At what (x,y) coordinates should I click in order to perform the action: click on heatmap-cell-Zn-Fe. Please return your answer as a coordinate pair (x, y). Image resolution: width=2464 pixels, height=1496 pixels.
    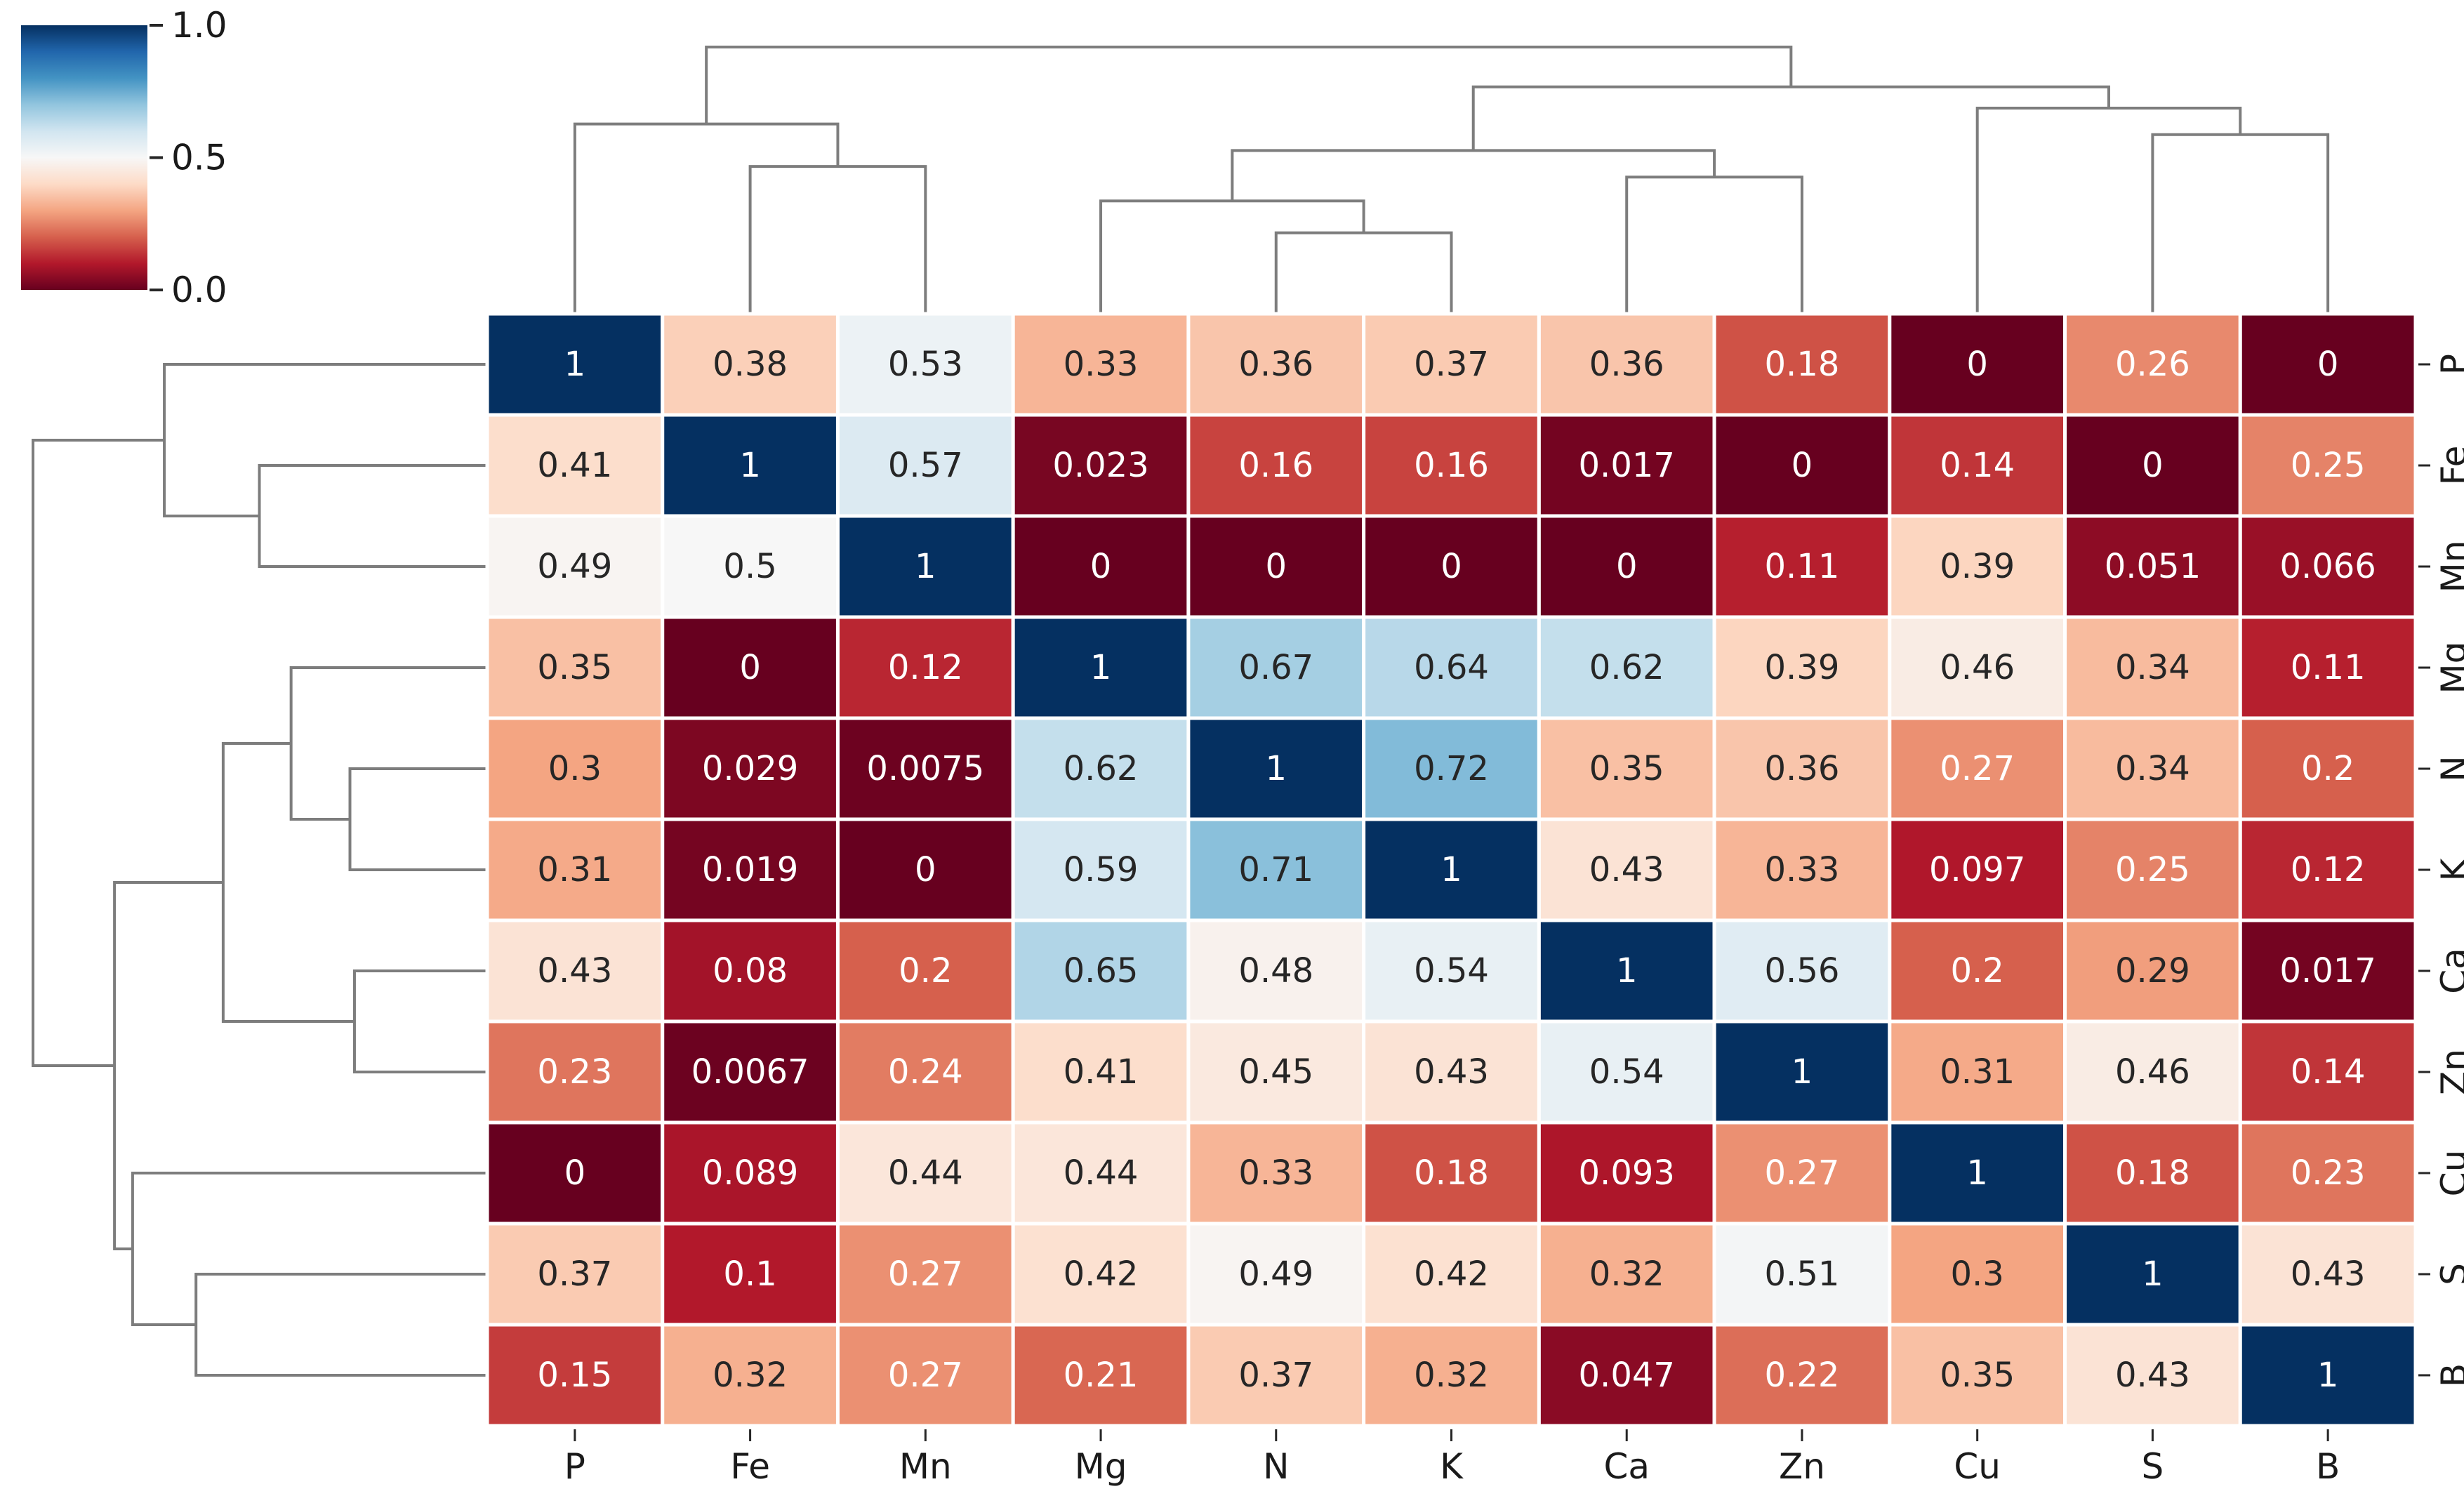
    Looking at the image, I should click on (751, 1072).